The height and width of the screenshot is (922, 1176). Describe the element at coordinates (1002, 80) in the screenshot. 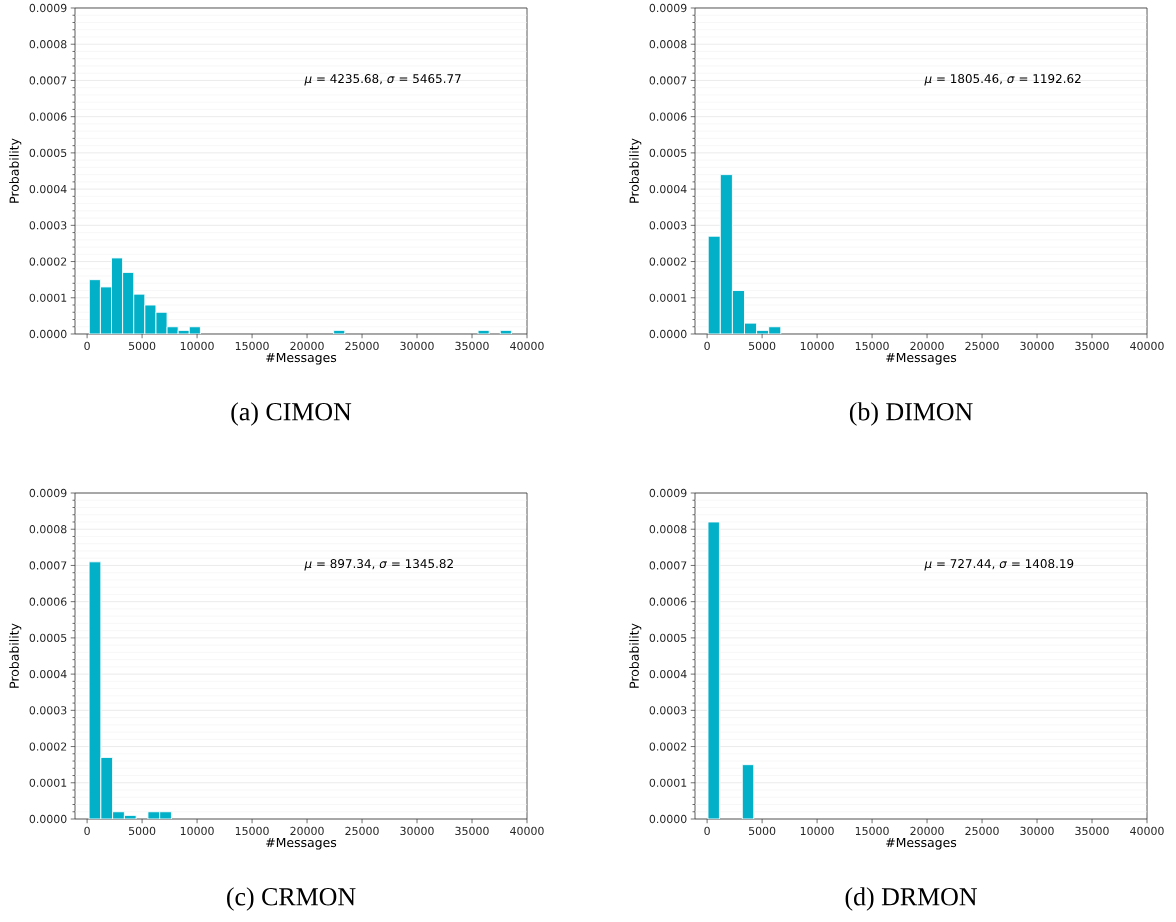

I see `annotation: μ = 1805.46, σ = 1192.62` at that location.